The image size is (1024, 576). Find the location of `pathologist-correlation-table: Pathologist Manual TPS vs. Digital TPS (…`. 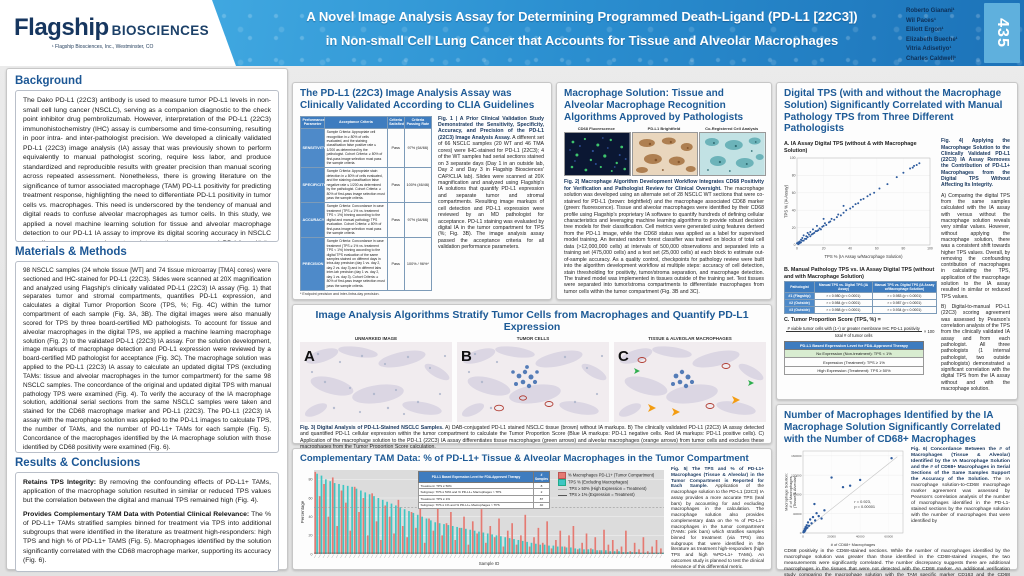

pathologist-correlation-table: Pathologist Manual TPS vs. Digital TPS (… is located at coordinates (860, 298).